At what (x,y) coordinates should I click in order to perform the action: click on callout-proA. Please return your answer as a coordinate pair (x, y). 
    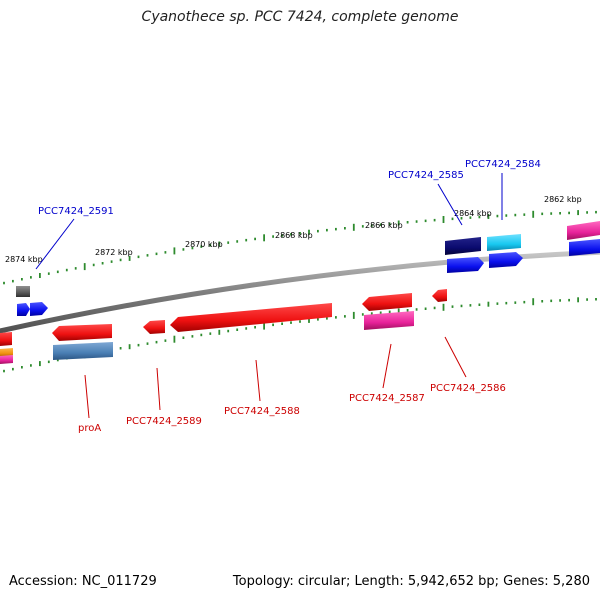
    Looking at the image, I should click on (87, 396).